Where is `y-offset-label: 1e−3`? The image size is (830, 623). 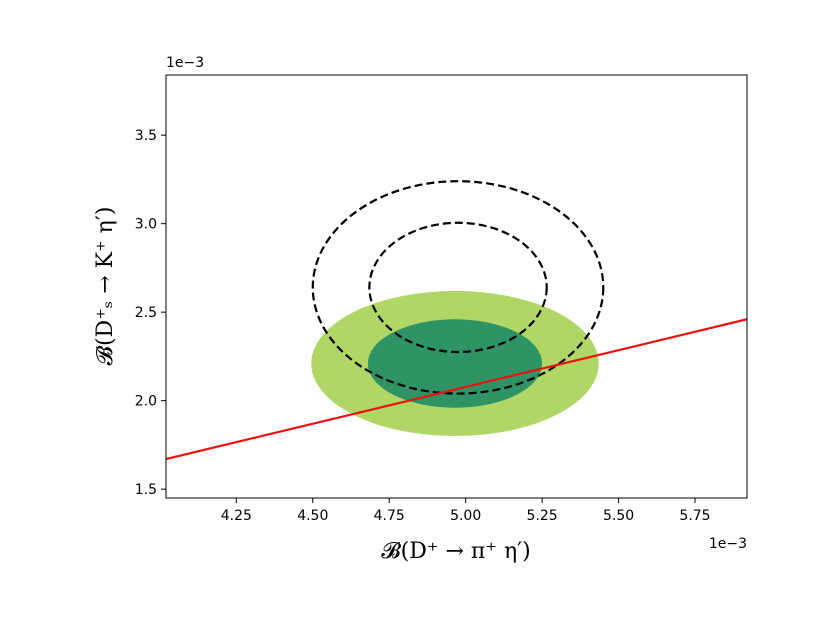
y-offset-label: 1e−3 is located at coordinates (185, 63).